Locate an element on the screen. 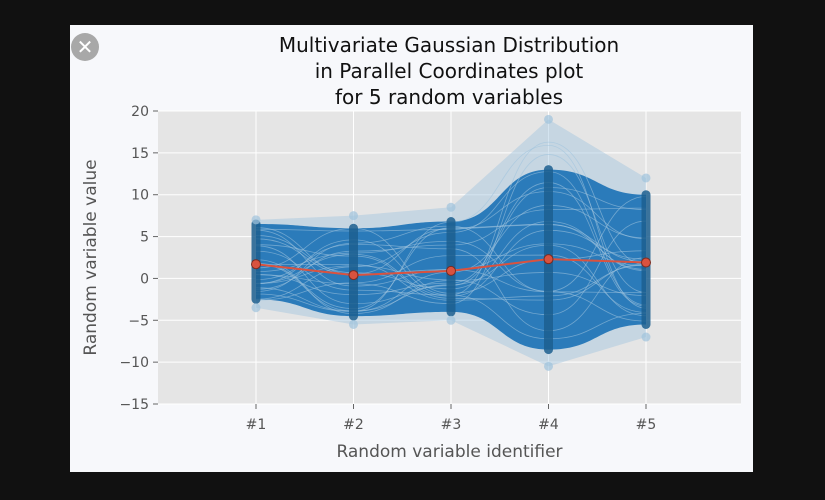 The height and width of the screenshot is (500, 825). chart-title-line: in Parallel Coordinates plot is located at coordinates (449, 71).